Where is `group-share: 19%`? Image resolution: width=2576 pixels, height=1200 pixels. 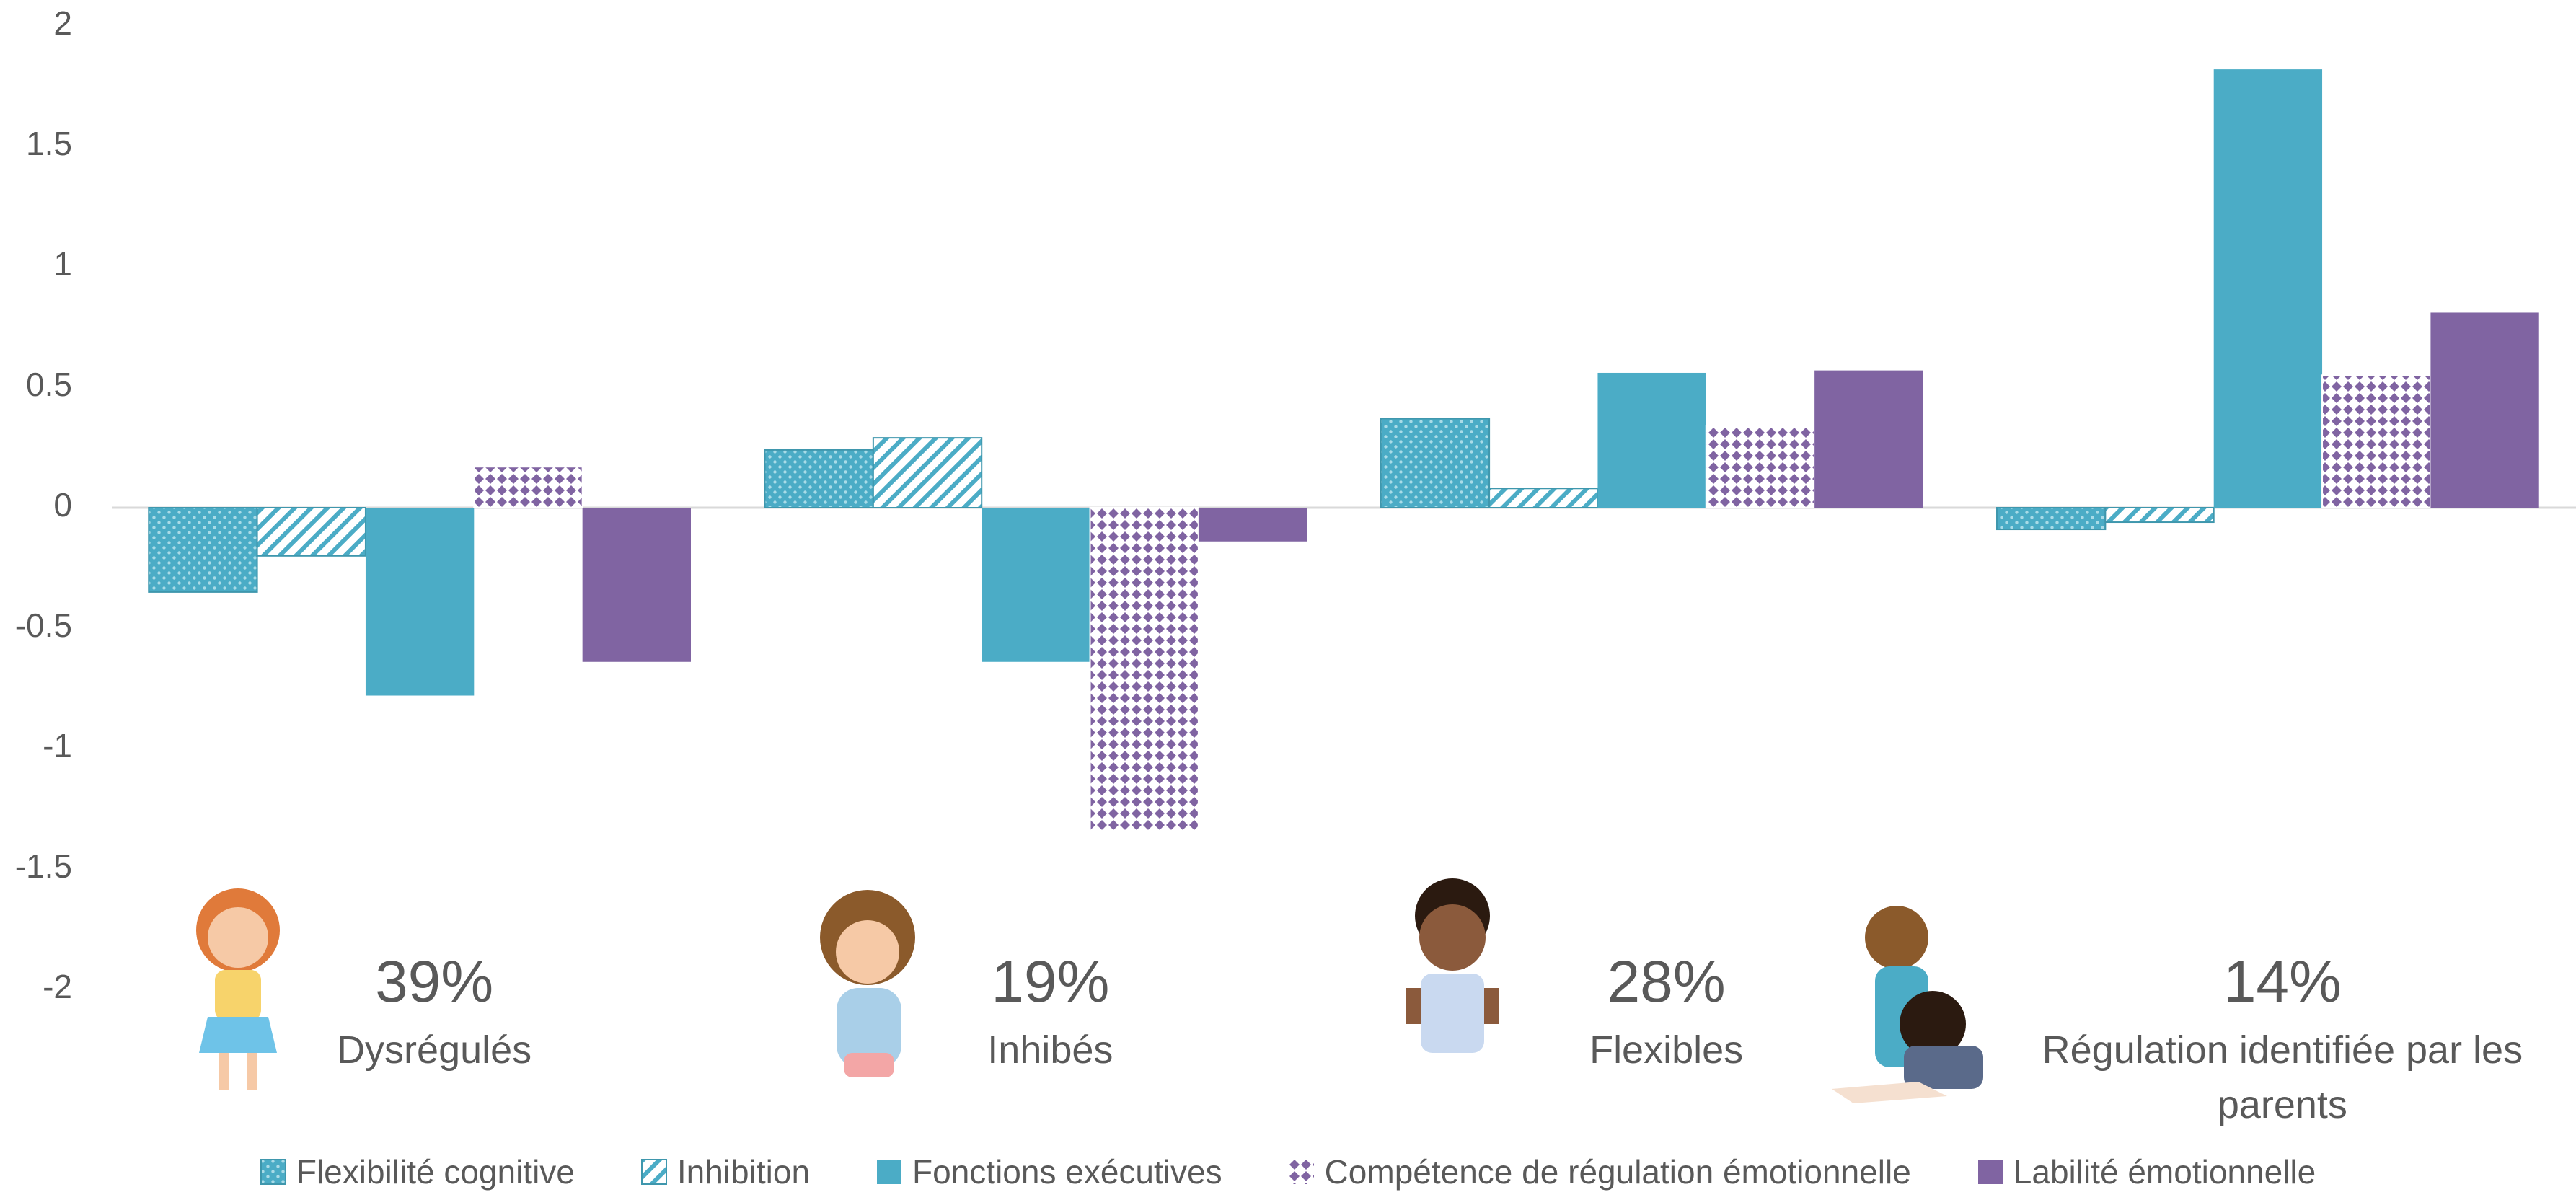
group-share: 19% is located at coordinates (1050, 982).